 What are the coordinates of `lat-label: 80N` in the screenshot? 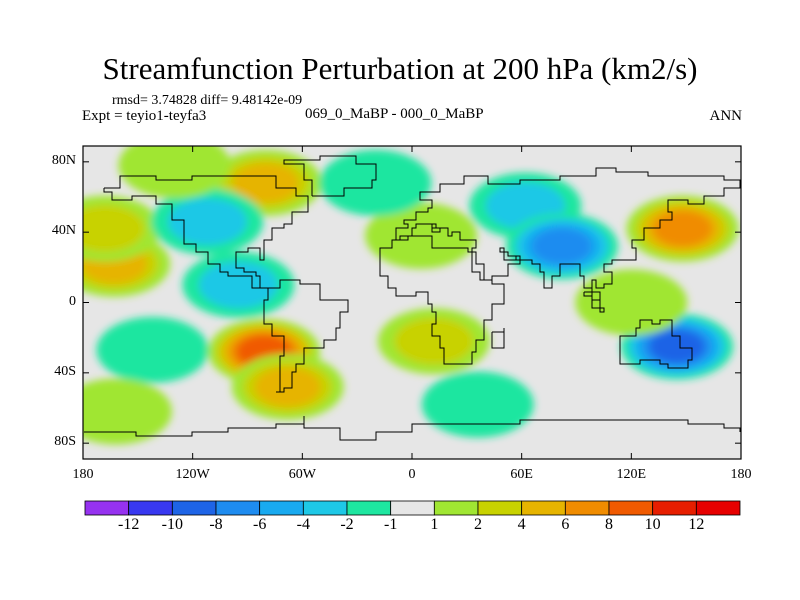 It's located at (63, 160).